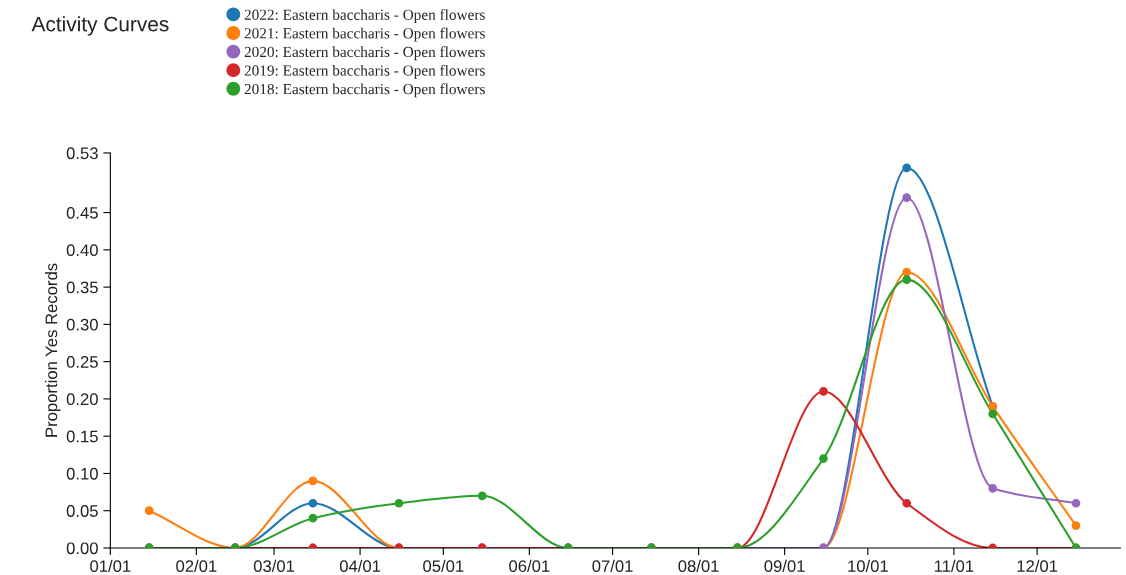 The width and height of the screenshot is (1126, 575). Describe the element at coordinates (82, 250) in the screenshot. I see `y-tick-label: 0.40` at that location.